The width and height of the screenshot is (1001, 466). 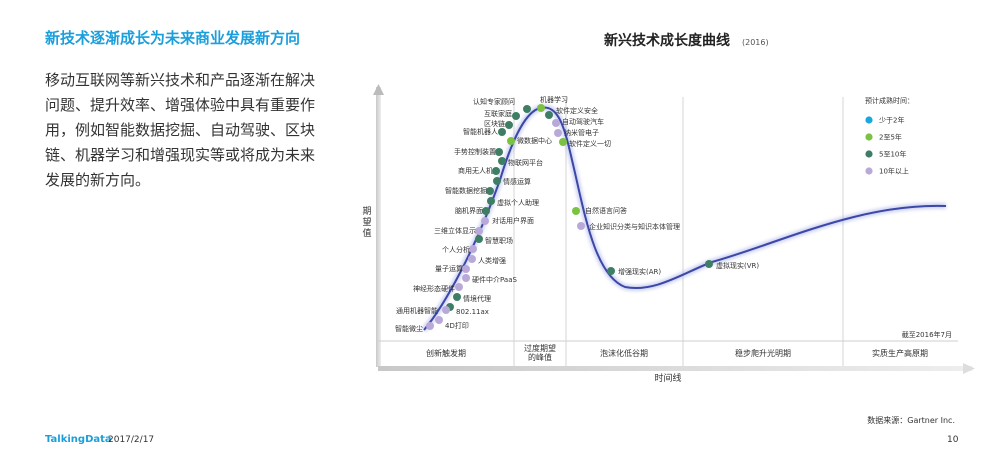 I want to click on tech-label-19: 自然语言问答, so click(x=606, y=210).